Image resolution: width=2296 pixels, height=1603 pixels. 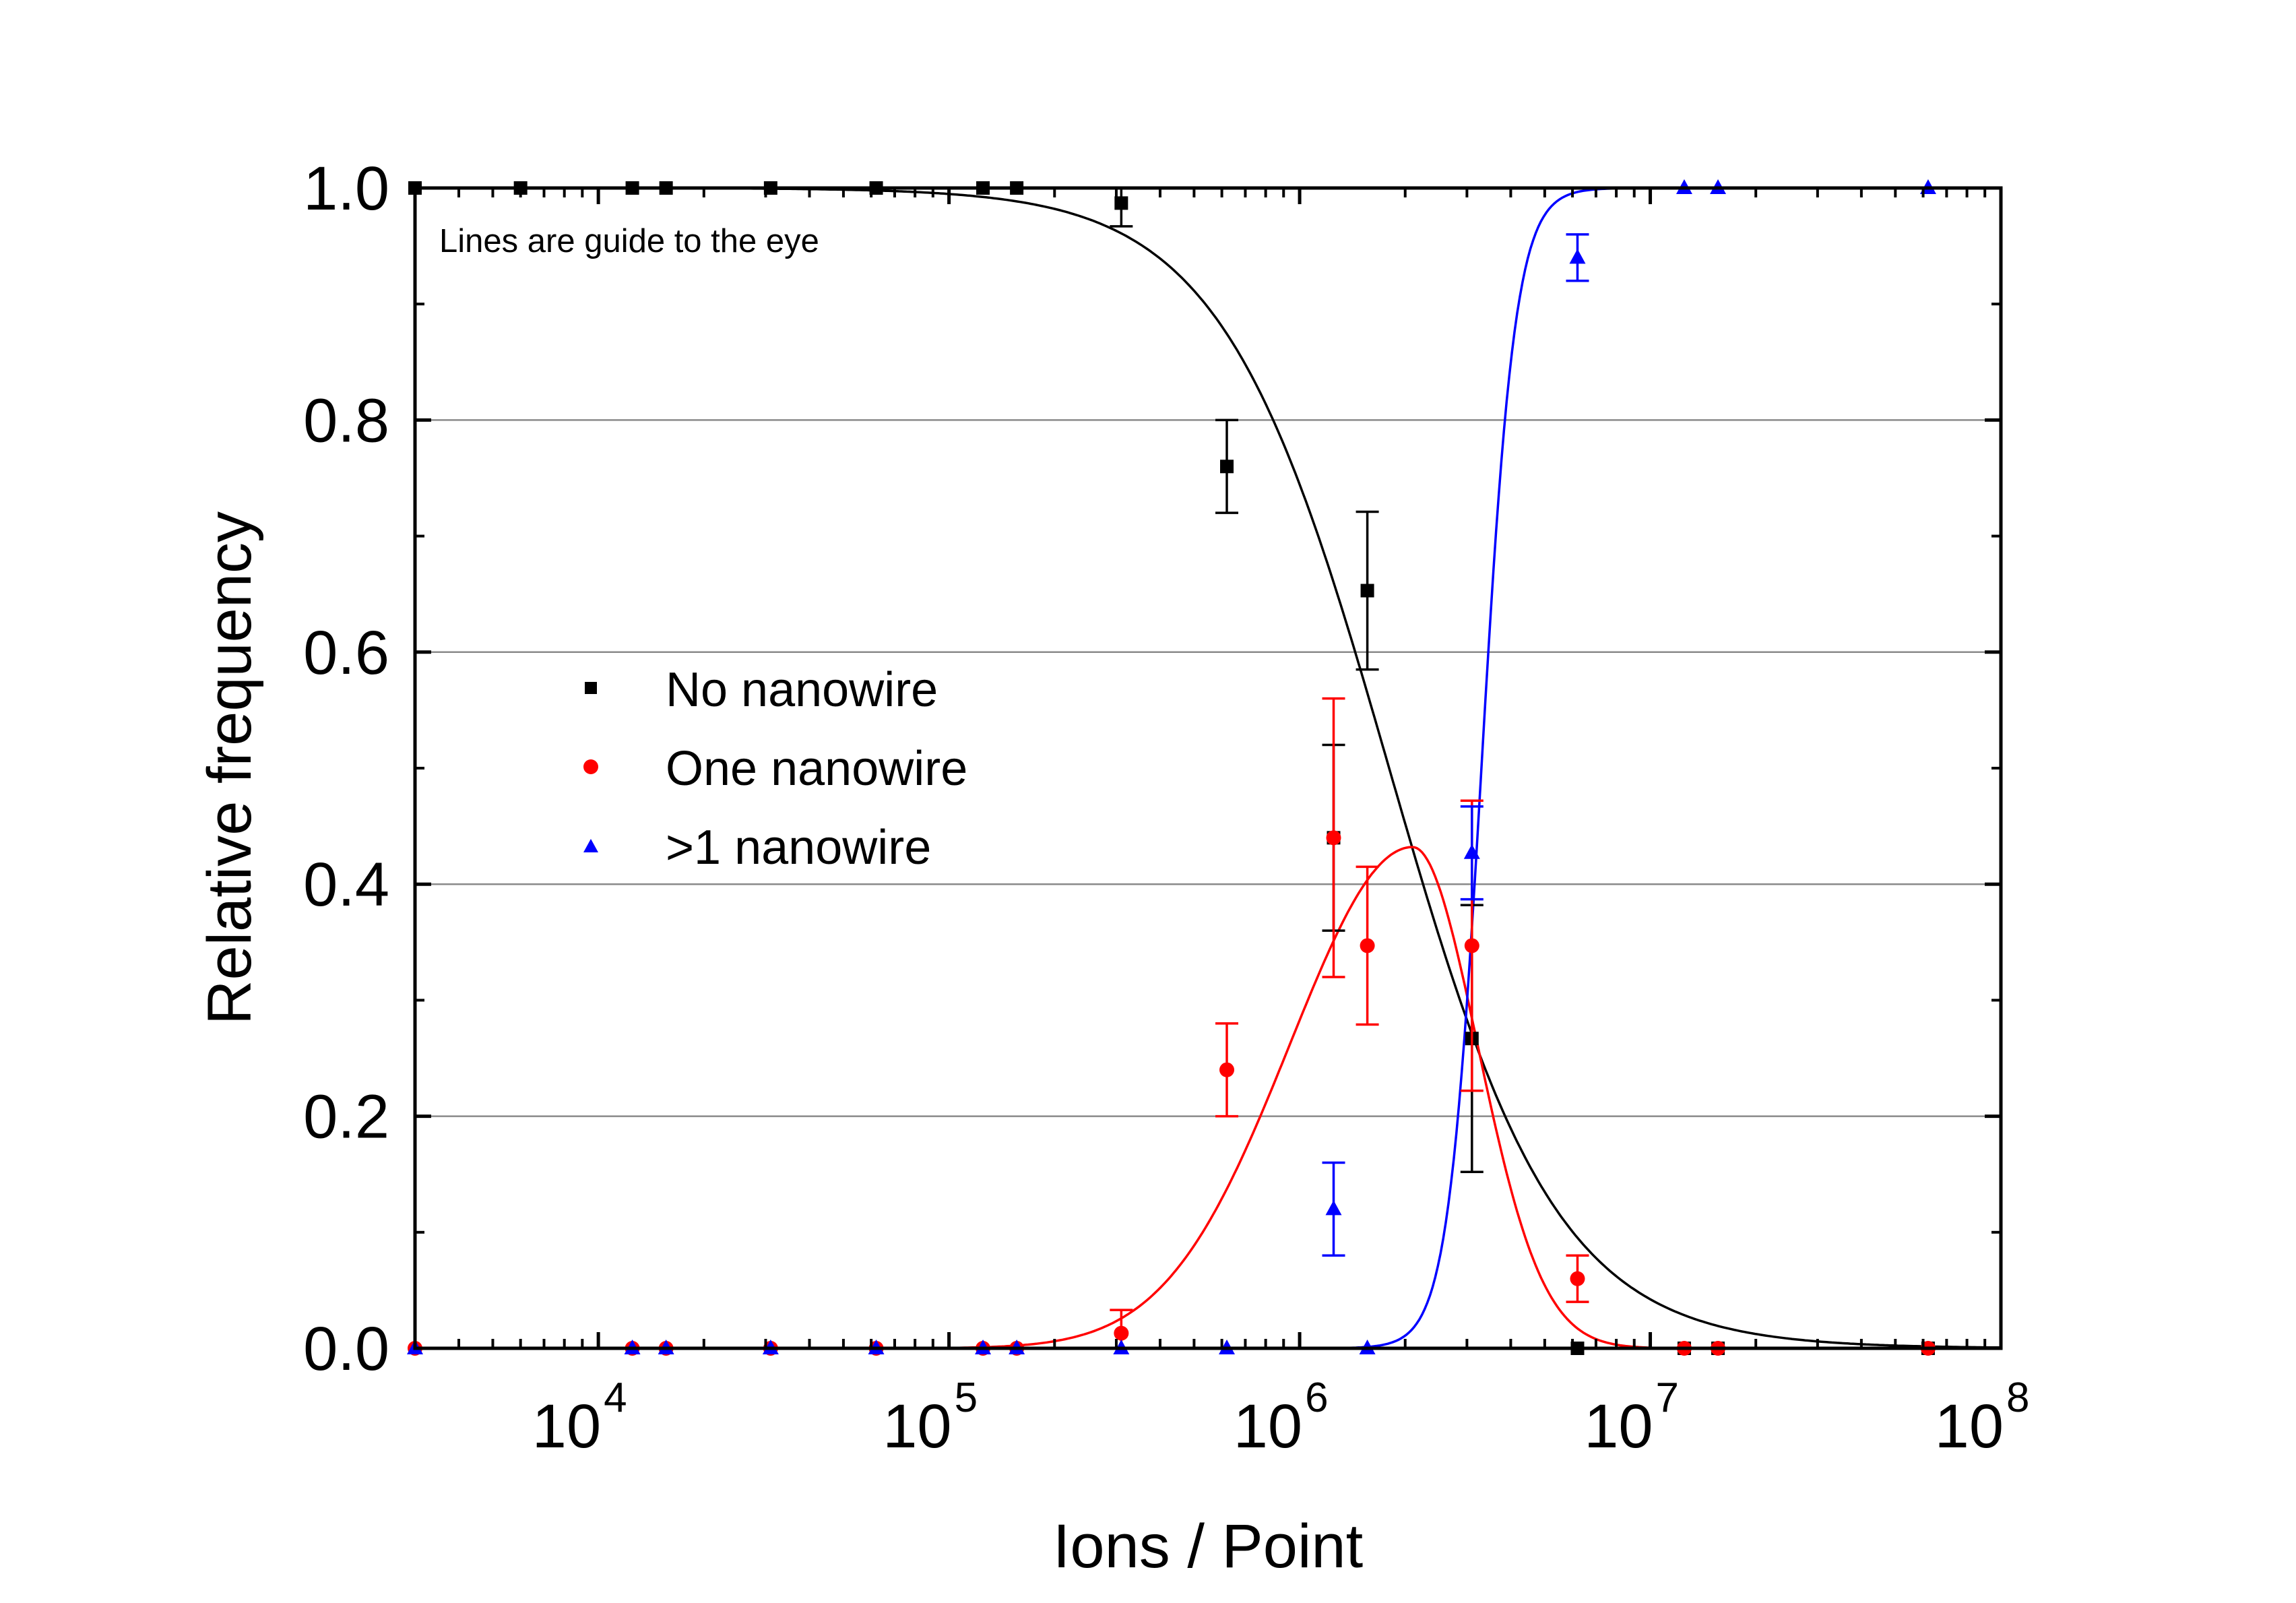 I want to click on x-axis-title: Ions / Point, so click(x=1208, y=1546).